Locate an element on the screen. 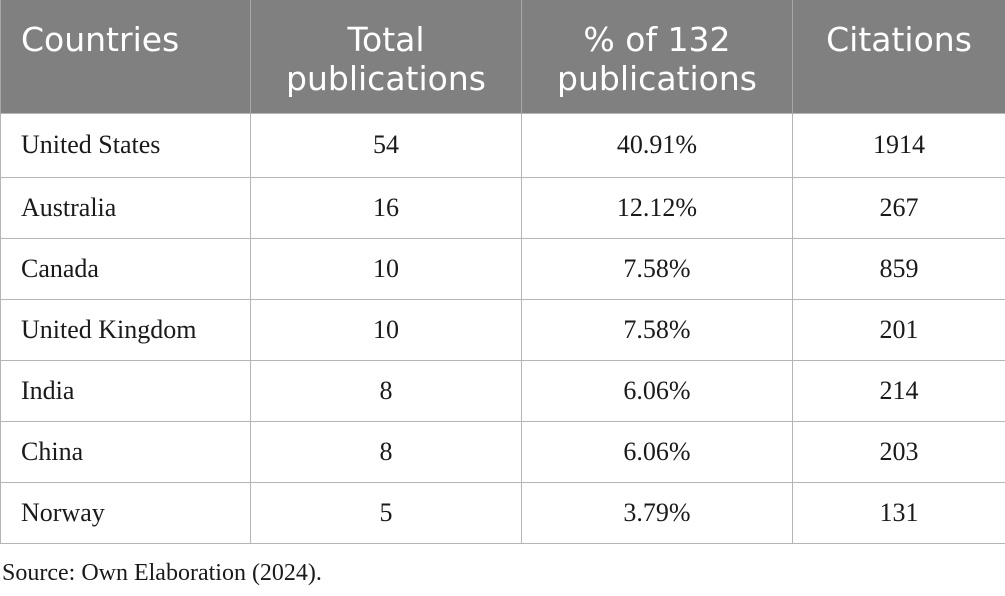 This screenshot has width=1005, height=596. table-cell: 131 is located at coordinates (898, 512).